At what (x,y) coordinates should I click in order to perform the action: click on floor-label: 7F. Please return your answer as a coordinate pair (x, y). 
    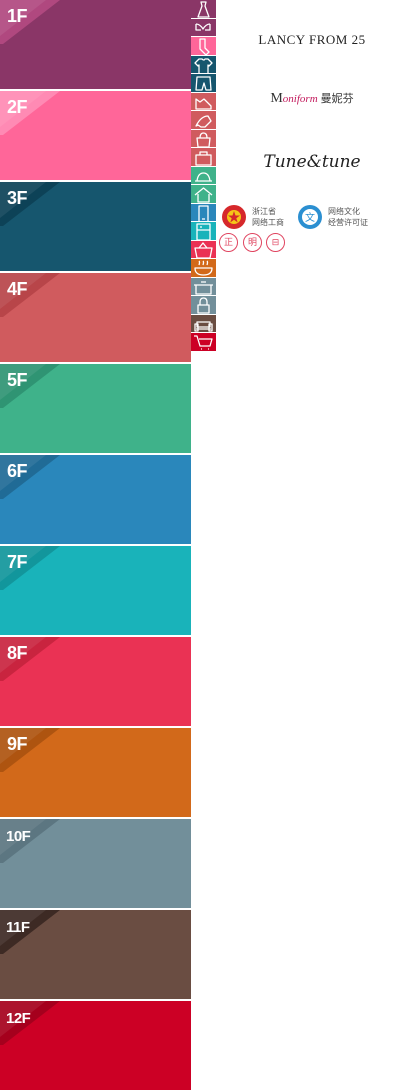
    Looking at the image, I should click on (17, 562).